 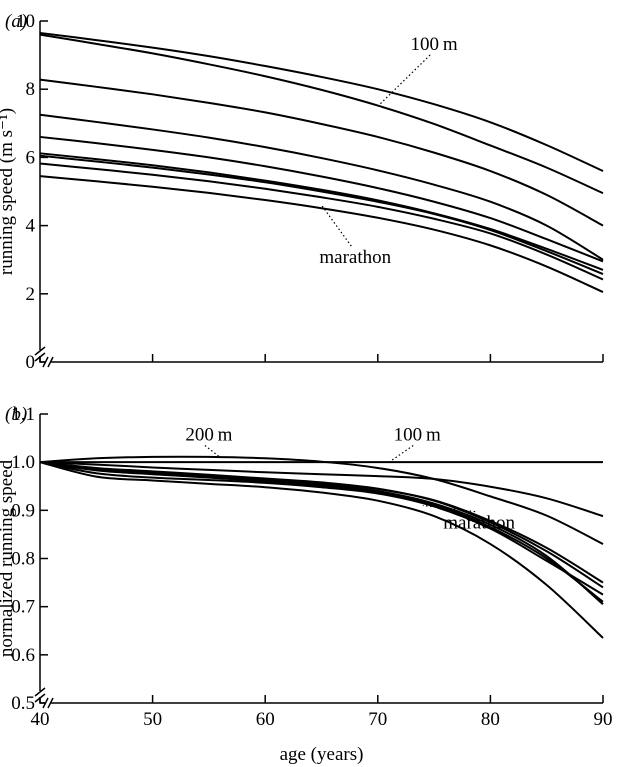 I want to click on y-tick-label: 2, so click(x=31, y=294).